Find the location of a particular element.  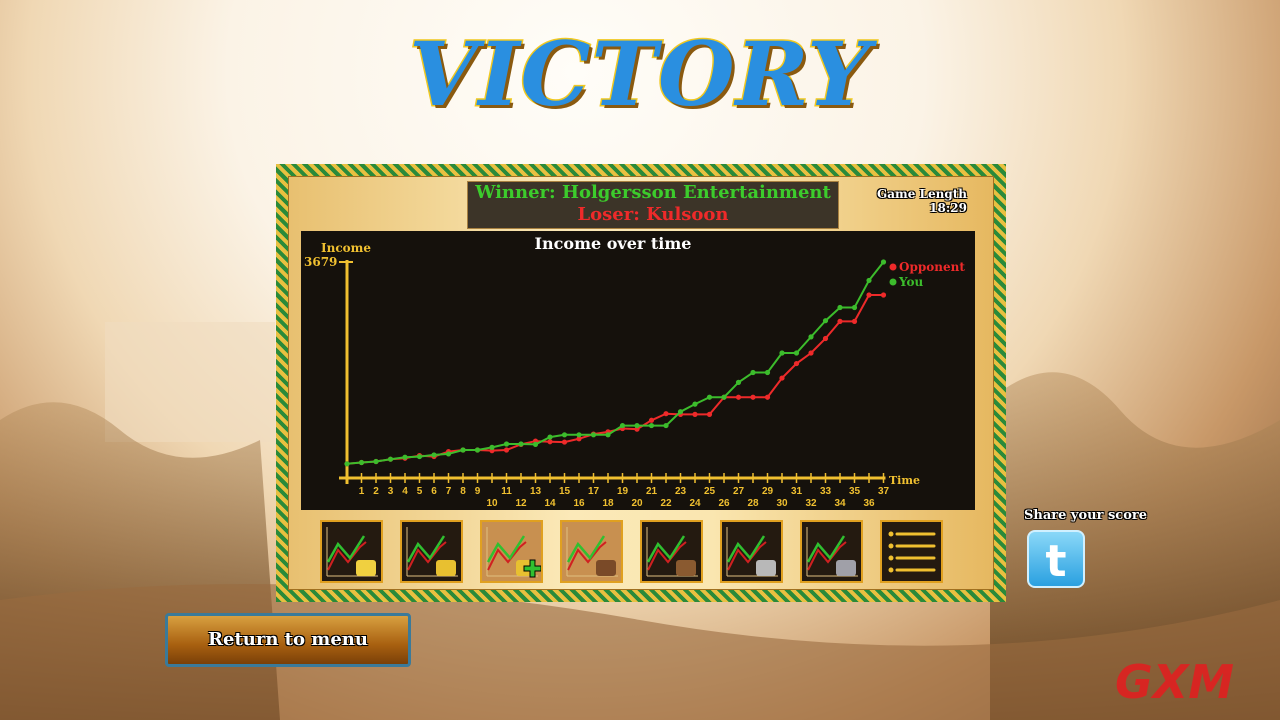

x-tick-label: 10 is located at coordinates (492, 503).